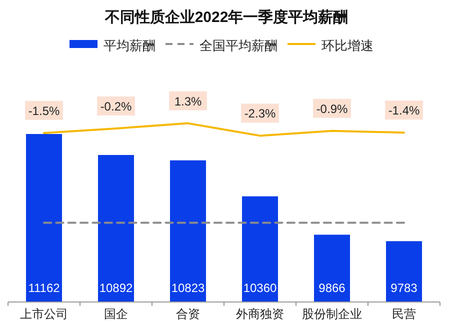  What do you see at coordinates (404, 288) in the screenshot?
I see `data-label: 9783` at bounding box center [404, 288].